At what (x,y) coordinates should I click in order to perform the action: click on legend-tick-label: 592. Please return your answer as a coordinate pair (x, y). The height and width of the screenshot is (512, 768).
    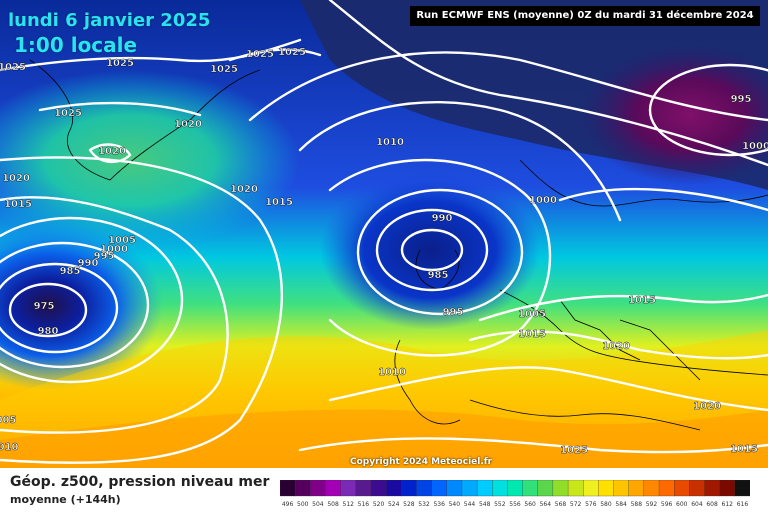
    Looking at the image, I should click on (652, 504).